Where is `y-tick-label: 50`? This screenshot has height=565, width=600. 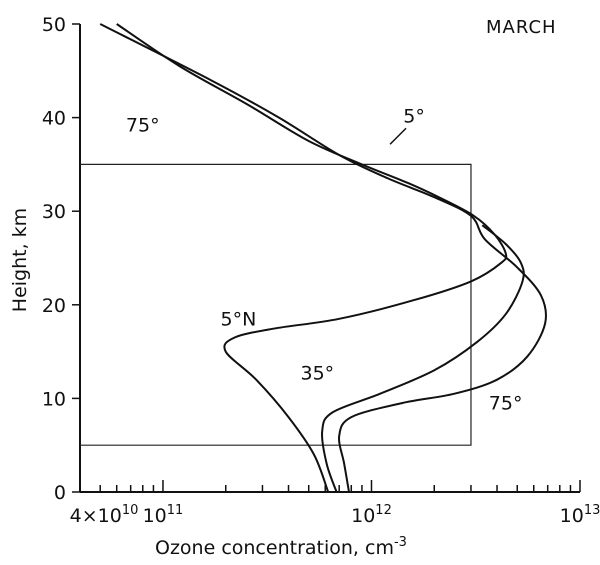 y-tick-label: 50 is located at coordinates (54, 25).